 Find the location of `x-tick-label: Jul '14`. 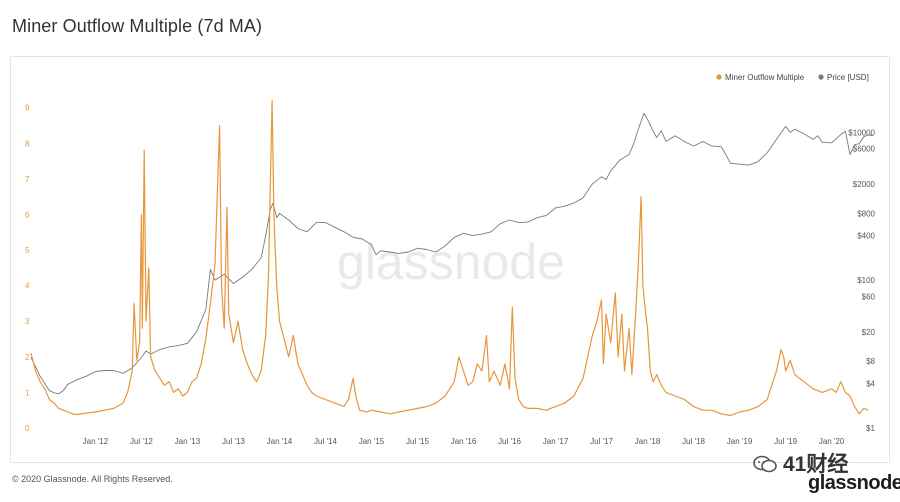

x-tick-label: Jul '14 is located at coordinates (325, 441).